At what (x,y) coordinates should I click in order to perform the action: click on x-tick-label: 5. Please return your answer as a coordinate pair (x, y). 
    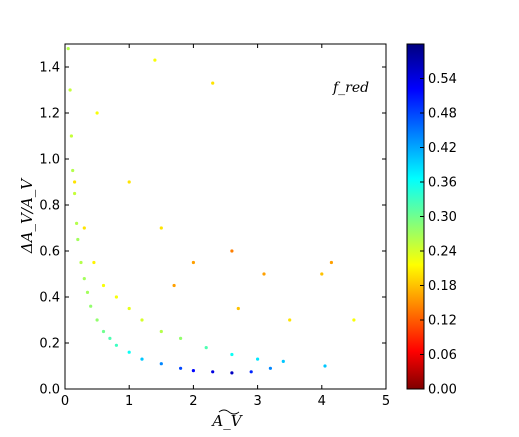
    Looking at the image, I should click on (386, 401).